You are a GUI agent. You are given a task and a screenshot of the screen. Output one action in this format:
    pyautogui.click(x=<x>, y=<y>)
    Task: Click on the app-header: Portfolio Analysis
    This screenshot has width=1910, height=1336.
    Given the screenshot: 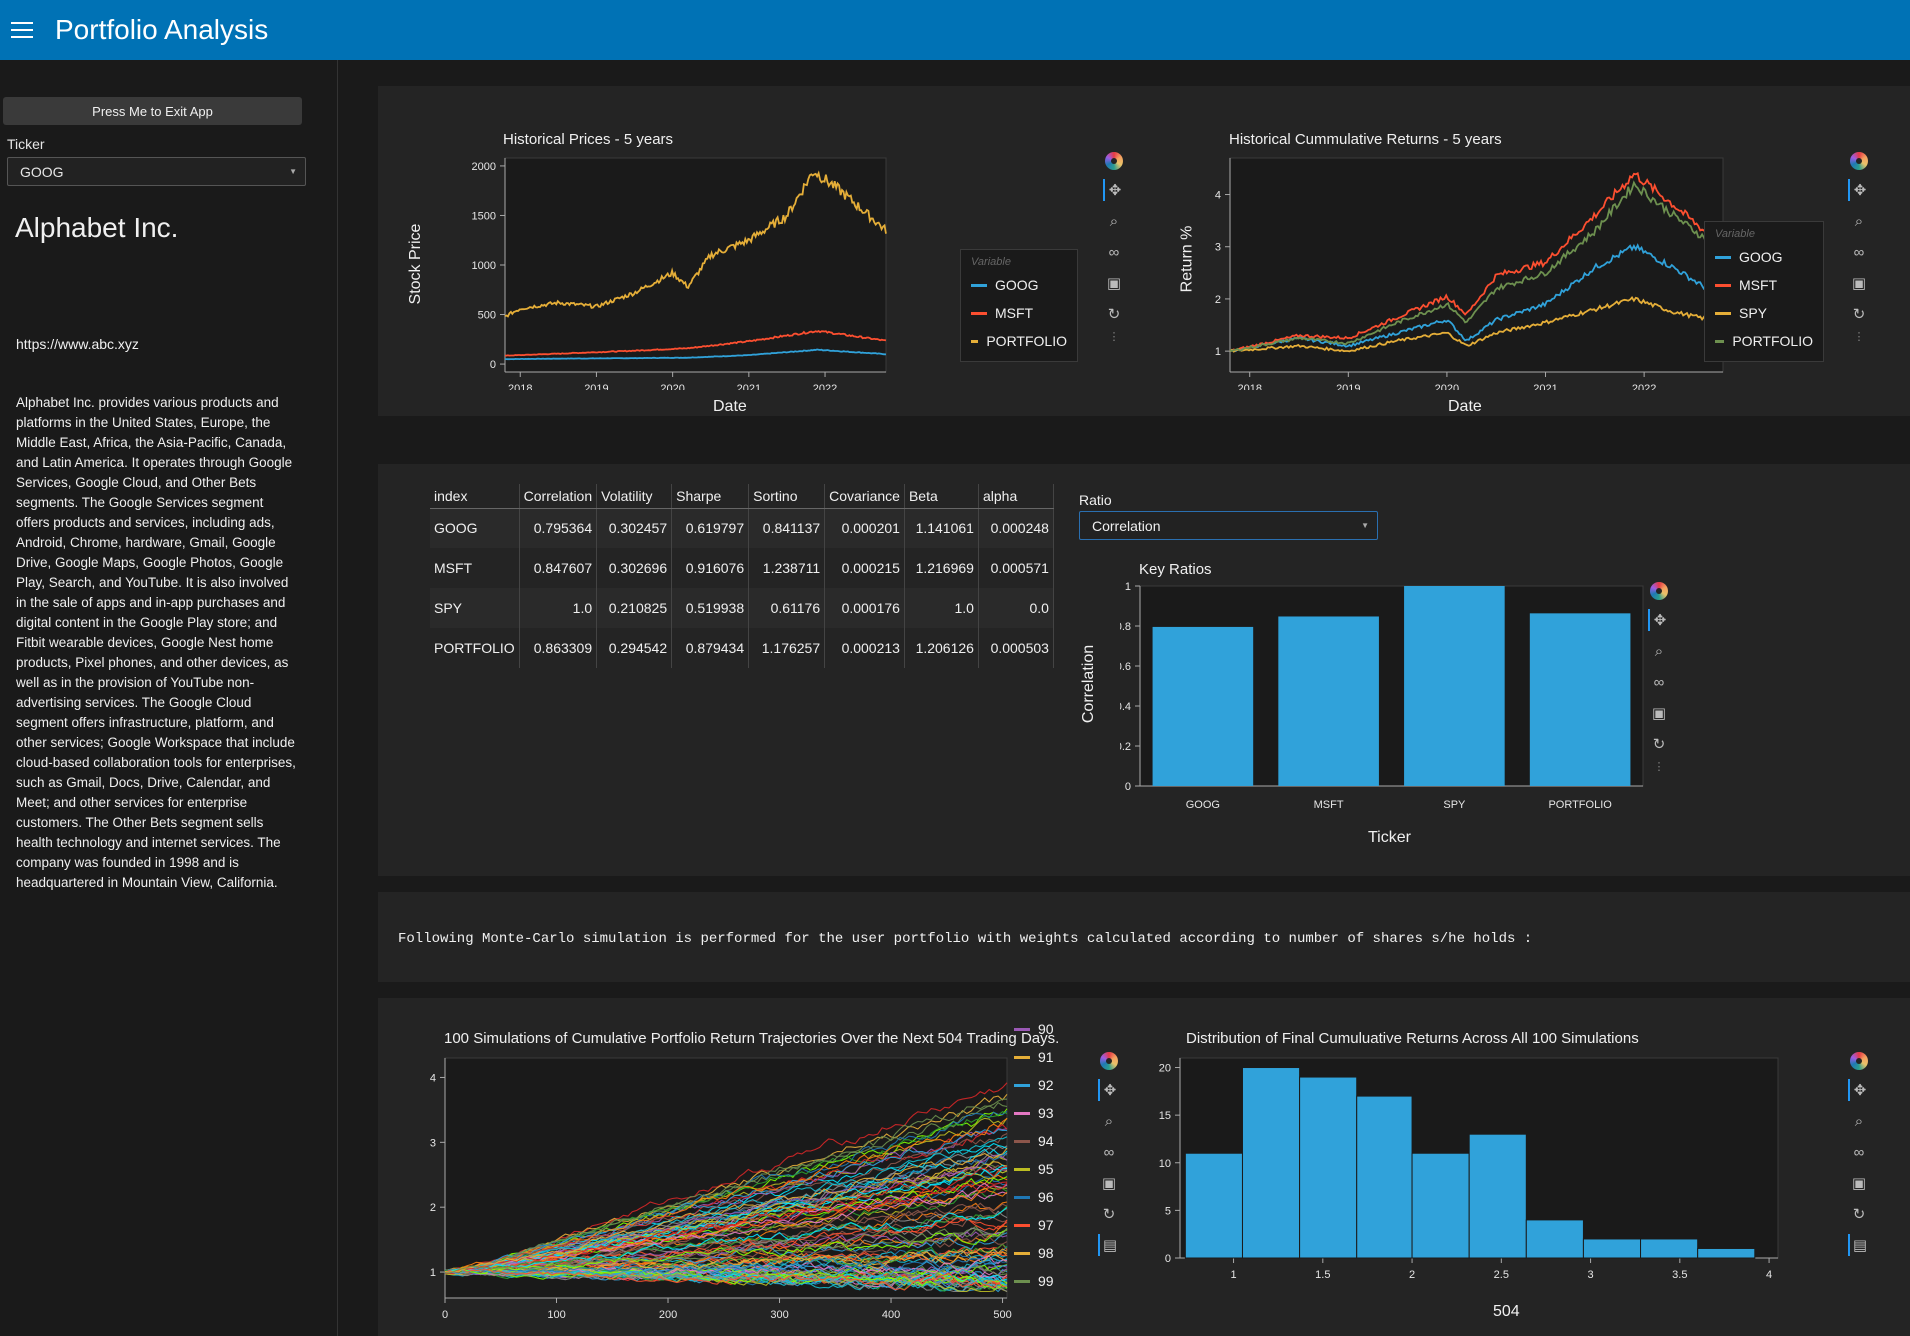 What is the action you would take?
    pyautogui.click(x=955, y=30)
    